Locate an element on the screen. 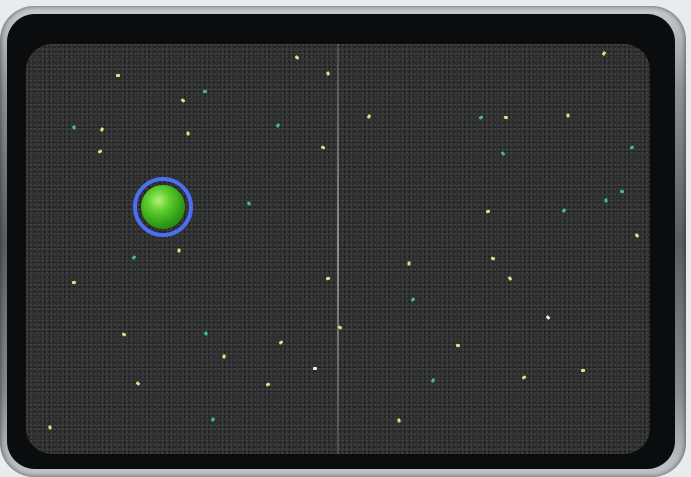 This screenshot has width=691, height=477. mat-seam is located at coordinates (338, 249).